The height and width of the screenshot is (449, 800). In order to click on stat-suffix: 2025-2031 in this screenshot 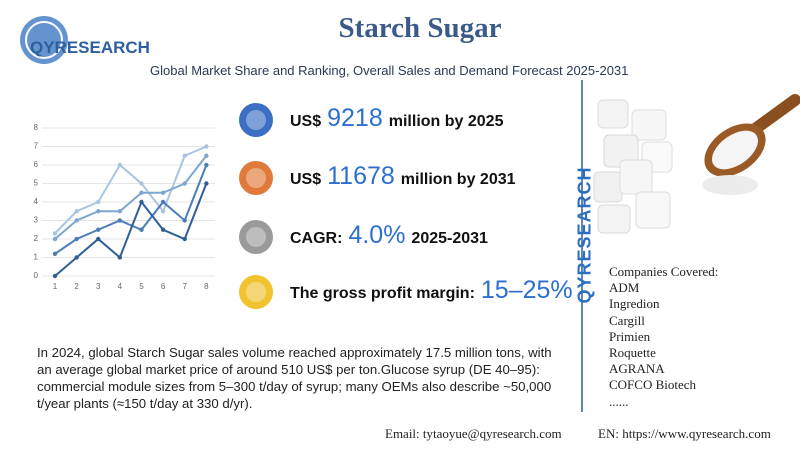, I will do `click(449, 238)`.